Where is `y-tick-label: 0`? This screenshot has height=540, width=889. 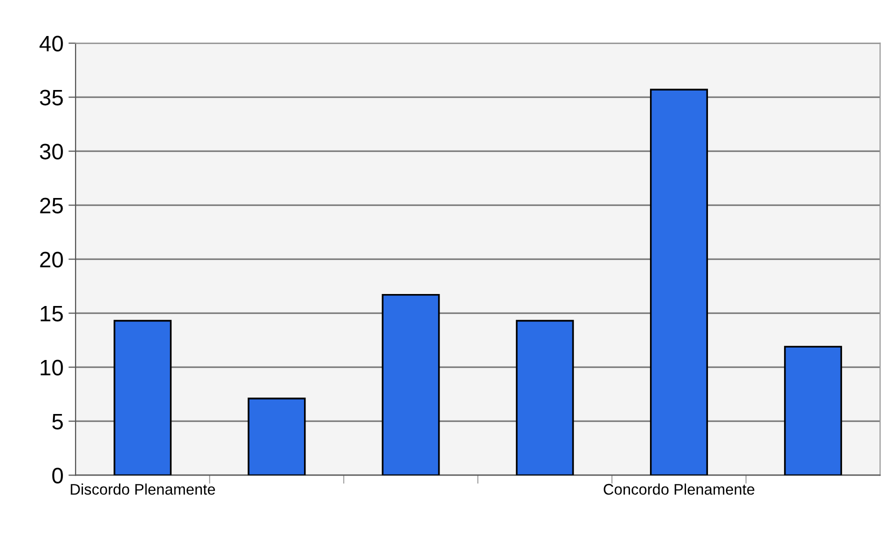 y-tick-label: 0 is located at coordinates (57, 476).